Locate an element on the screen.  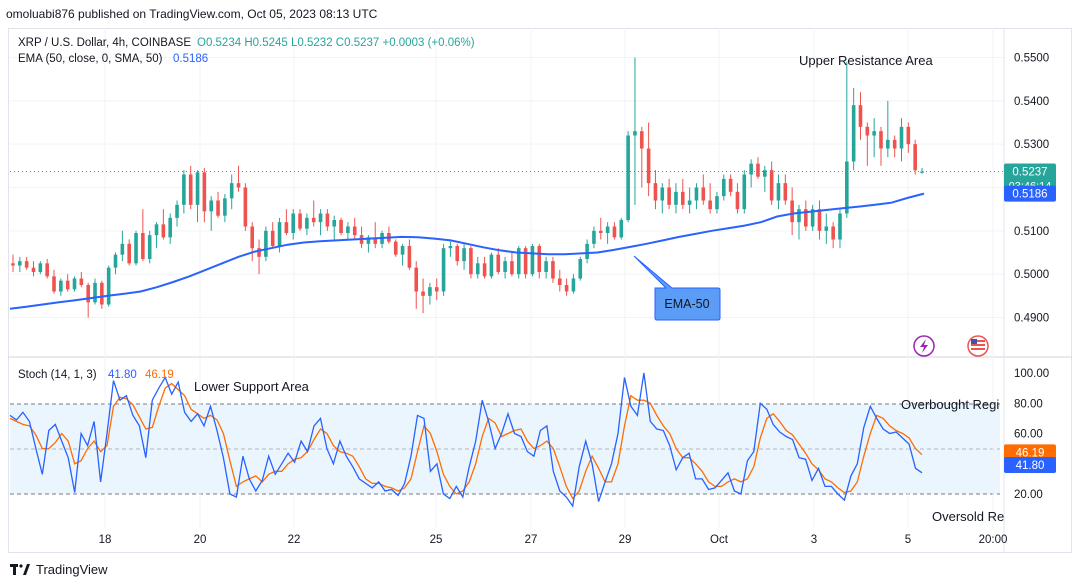
x-tick-label: 27 is located at coordinates (531, 540).